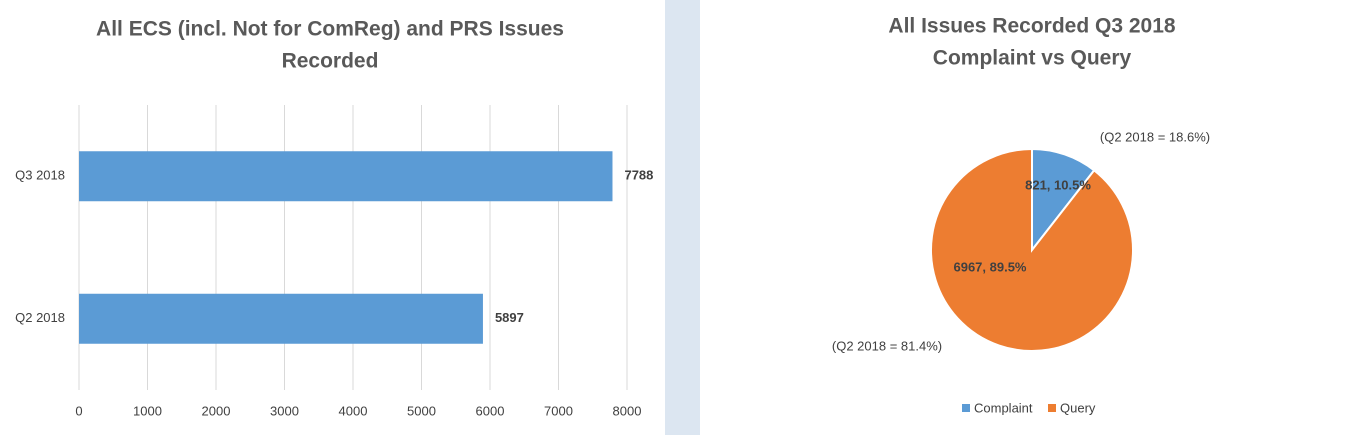  I want to click on x-tick-label: 4000, so click(353, 410).